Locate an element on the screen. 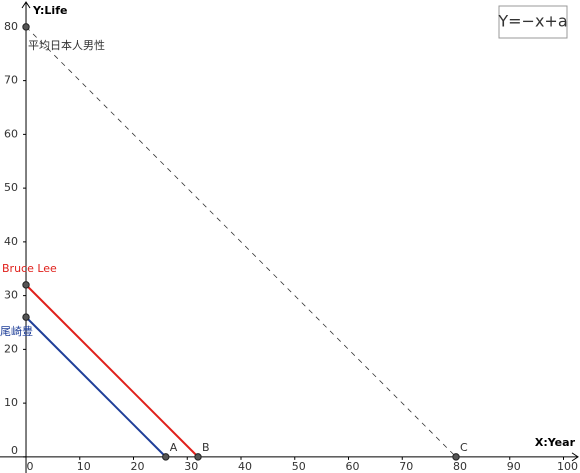 The height and width of the screenshot is (473, 580). x-tick-label: 40 is located at coordinates (245, 466).